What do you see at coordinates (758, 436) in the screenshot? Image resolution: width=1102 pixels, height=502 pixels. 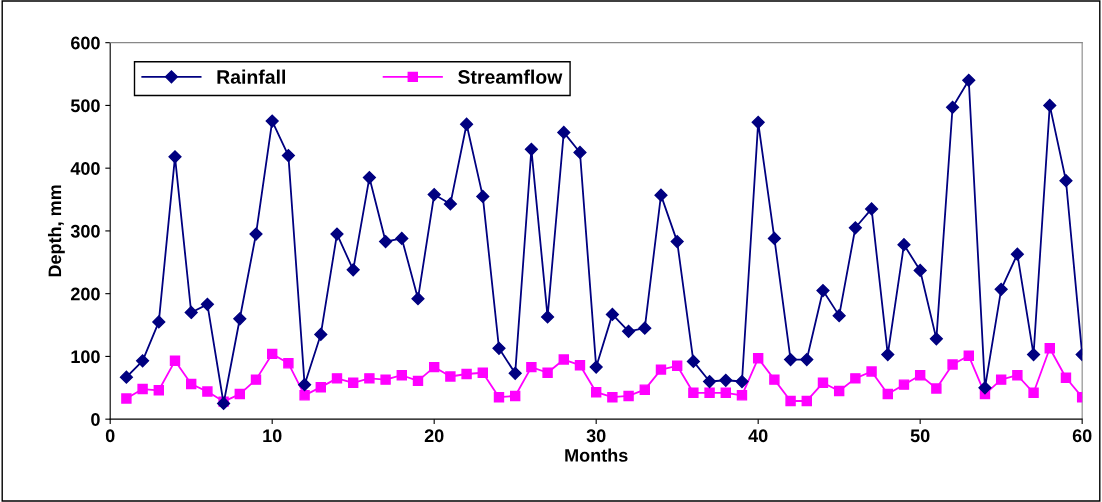 I see `x-tick-label: 40` at bounding box center [758, 436].